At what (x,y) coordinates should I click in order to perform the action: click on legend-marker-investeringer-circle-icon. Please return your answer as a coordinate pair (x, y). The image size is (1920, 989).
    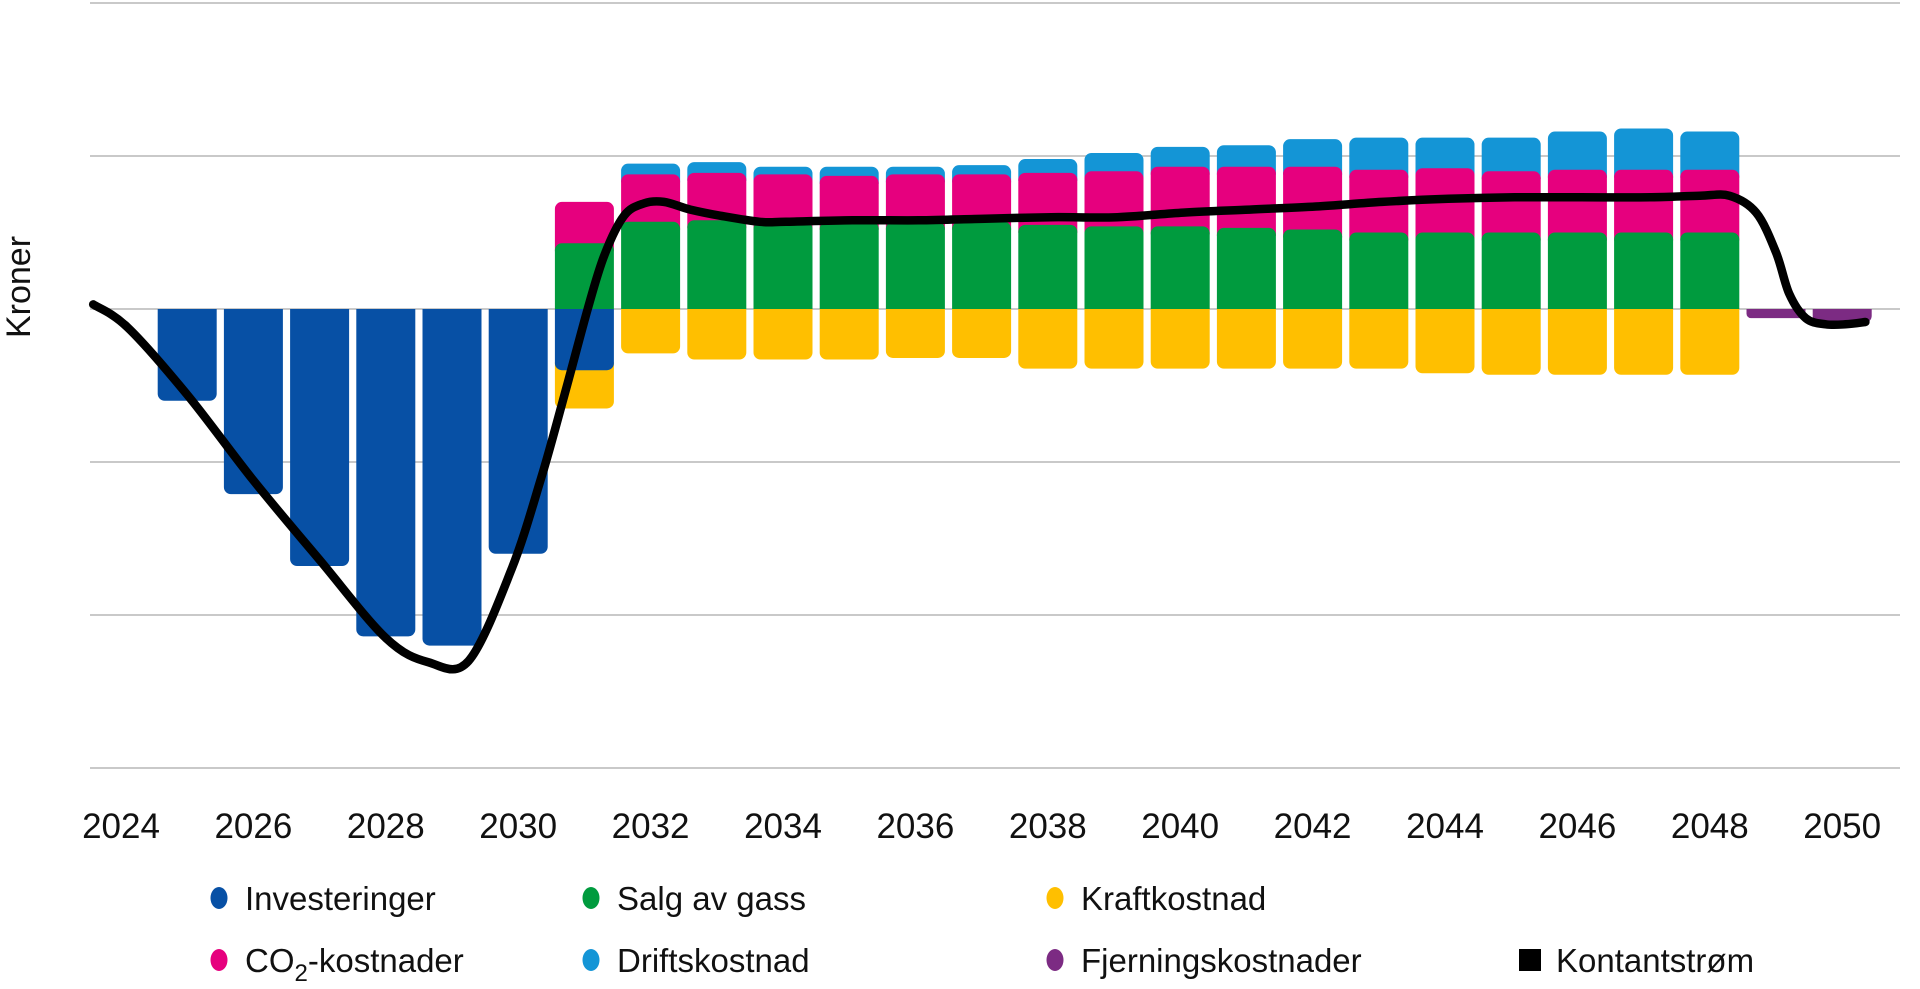
    Looking at the image, I should click on (219, 898).